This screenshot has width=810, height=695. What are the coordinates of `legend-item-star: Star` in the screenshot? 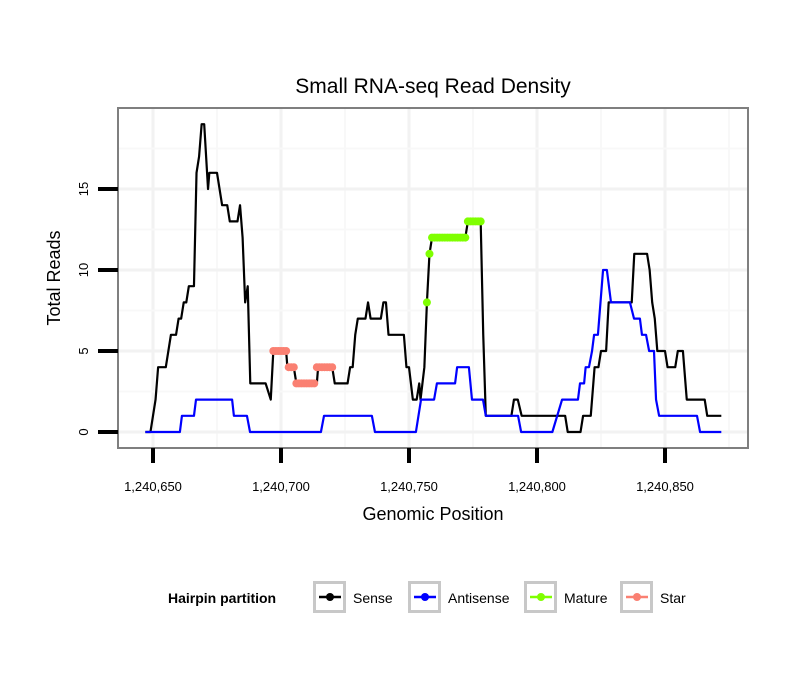 It's located at (653, 597).